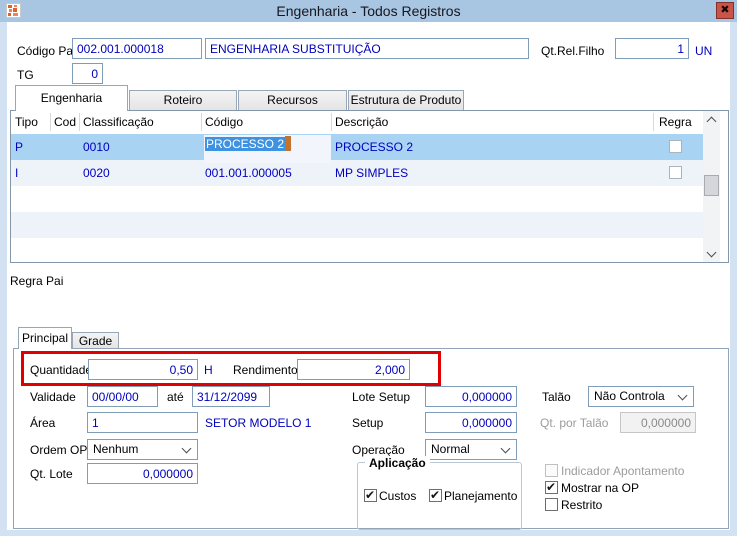 Image resolution: width=737 pixels, height=536 pixels. What do you see at coordinates (288, 143) in the screenshot?
I see `text-caret` at bounding box center [288, 143].